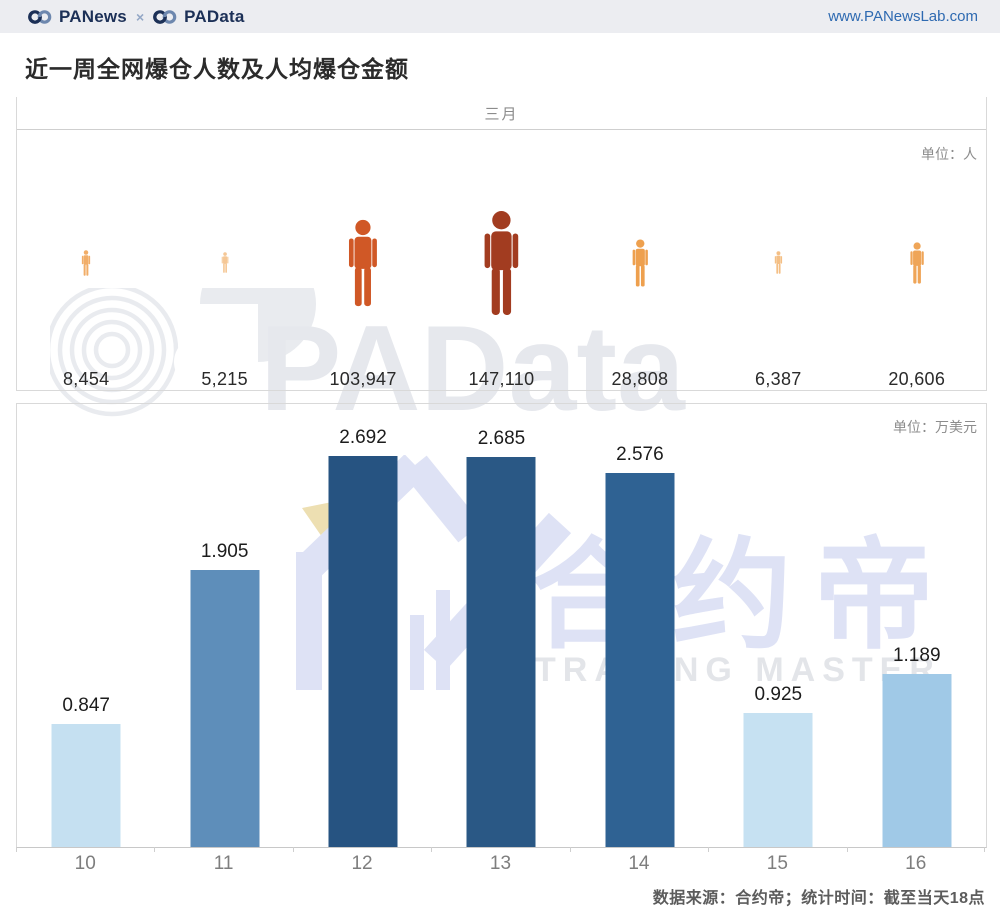 This screenshot has width=1000, height=923. Describe the element at coordinates (217, 69) in the screenshot. I see `page-title: 近一周全网爆仓人数及人均爆仓金额` at that location.